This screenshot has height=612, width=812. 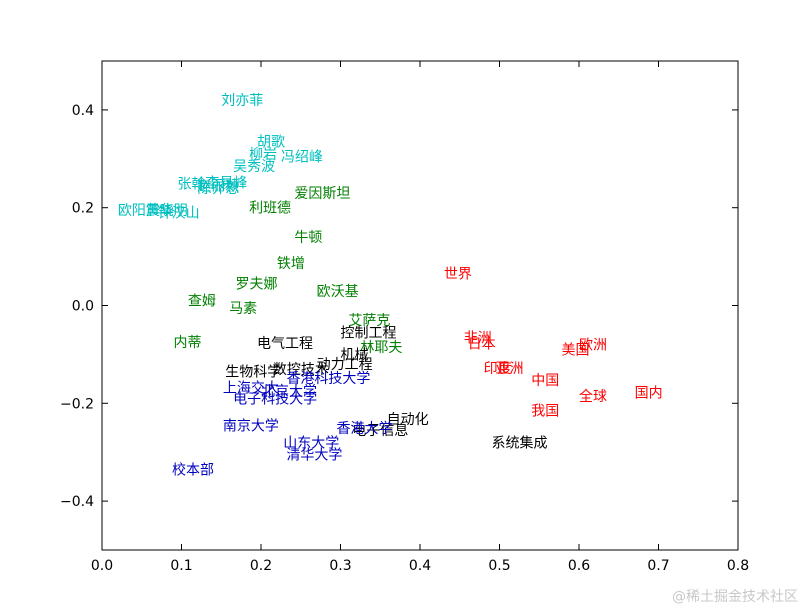 I want to click on point-label: 动力工程, so click(x=345, y=365).